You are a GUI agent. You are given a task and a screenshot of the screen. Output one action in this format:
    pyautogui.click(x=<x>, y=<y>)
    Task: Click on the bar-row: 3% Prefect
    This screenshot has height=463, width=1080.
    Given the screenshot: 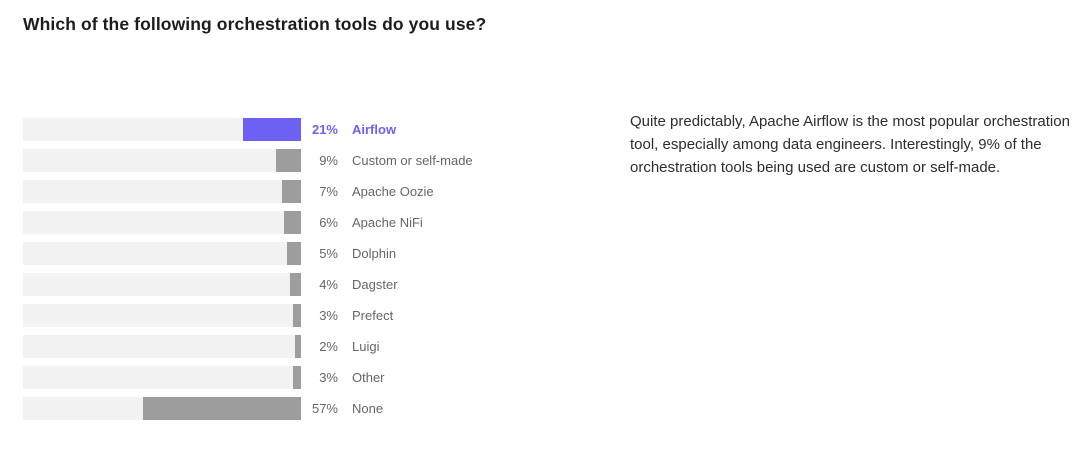 What is the action you would take?
    pyautogui.click(x=248, y=315)
    